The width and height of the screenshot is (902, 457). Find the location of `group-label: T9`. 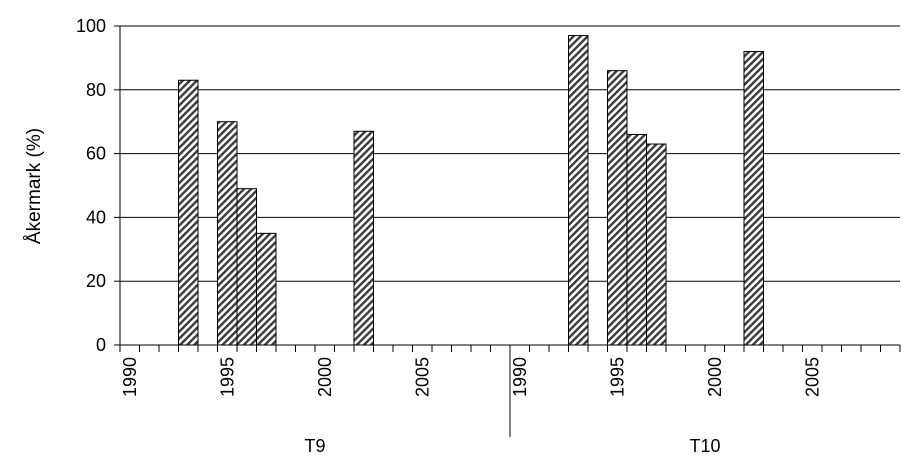

group-label: T9 is located at coordinates (314, 446).